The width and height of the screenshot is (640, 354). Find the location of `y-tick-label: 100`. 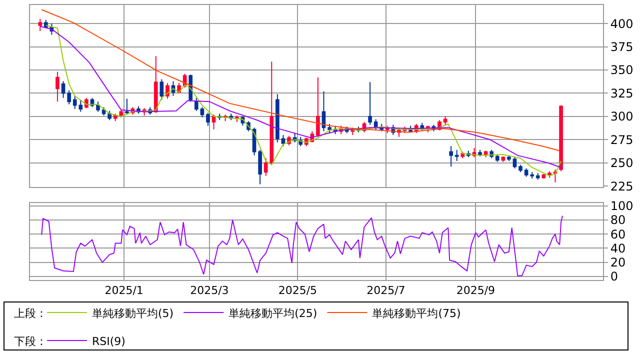

y-tick-label: 100 is located at coordinates (622, 206).